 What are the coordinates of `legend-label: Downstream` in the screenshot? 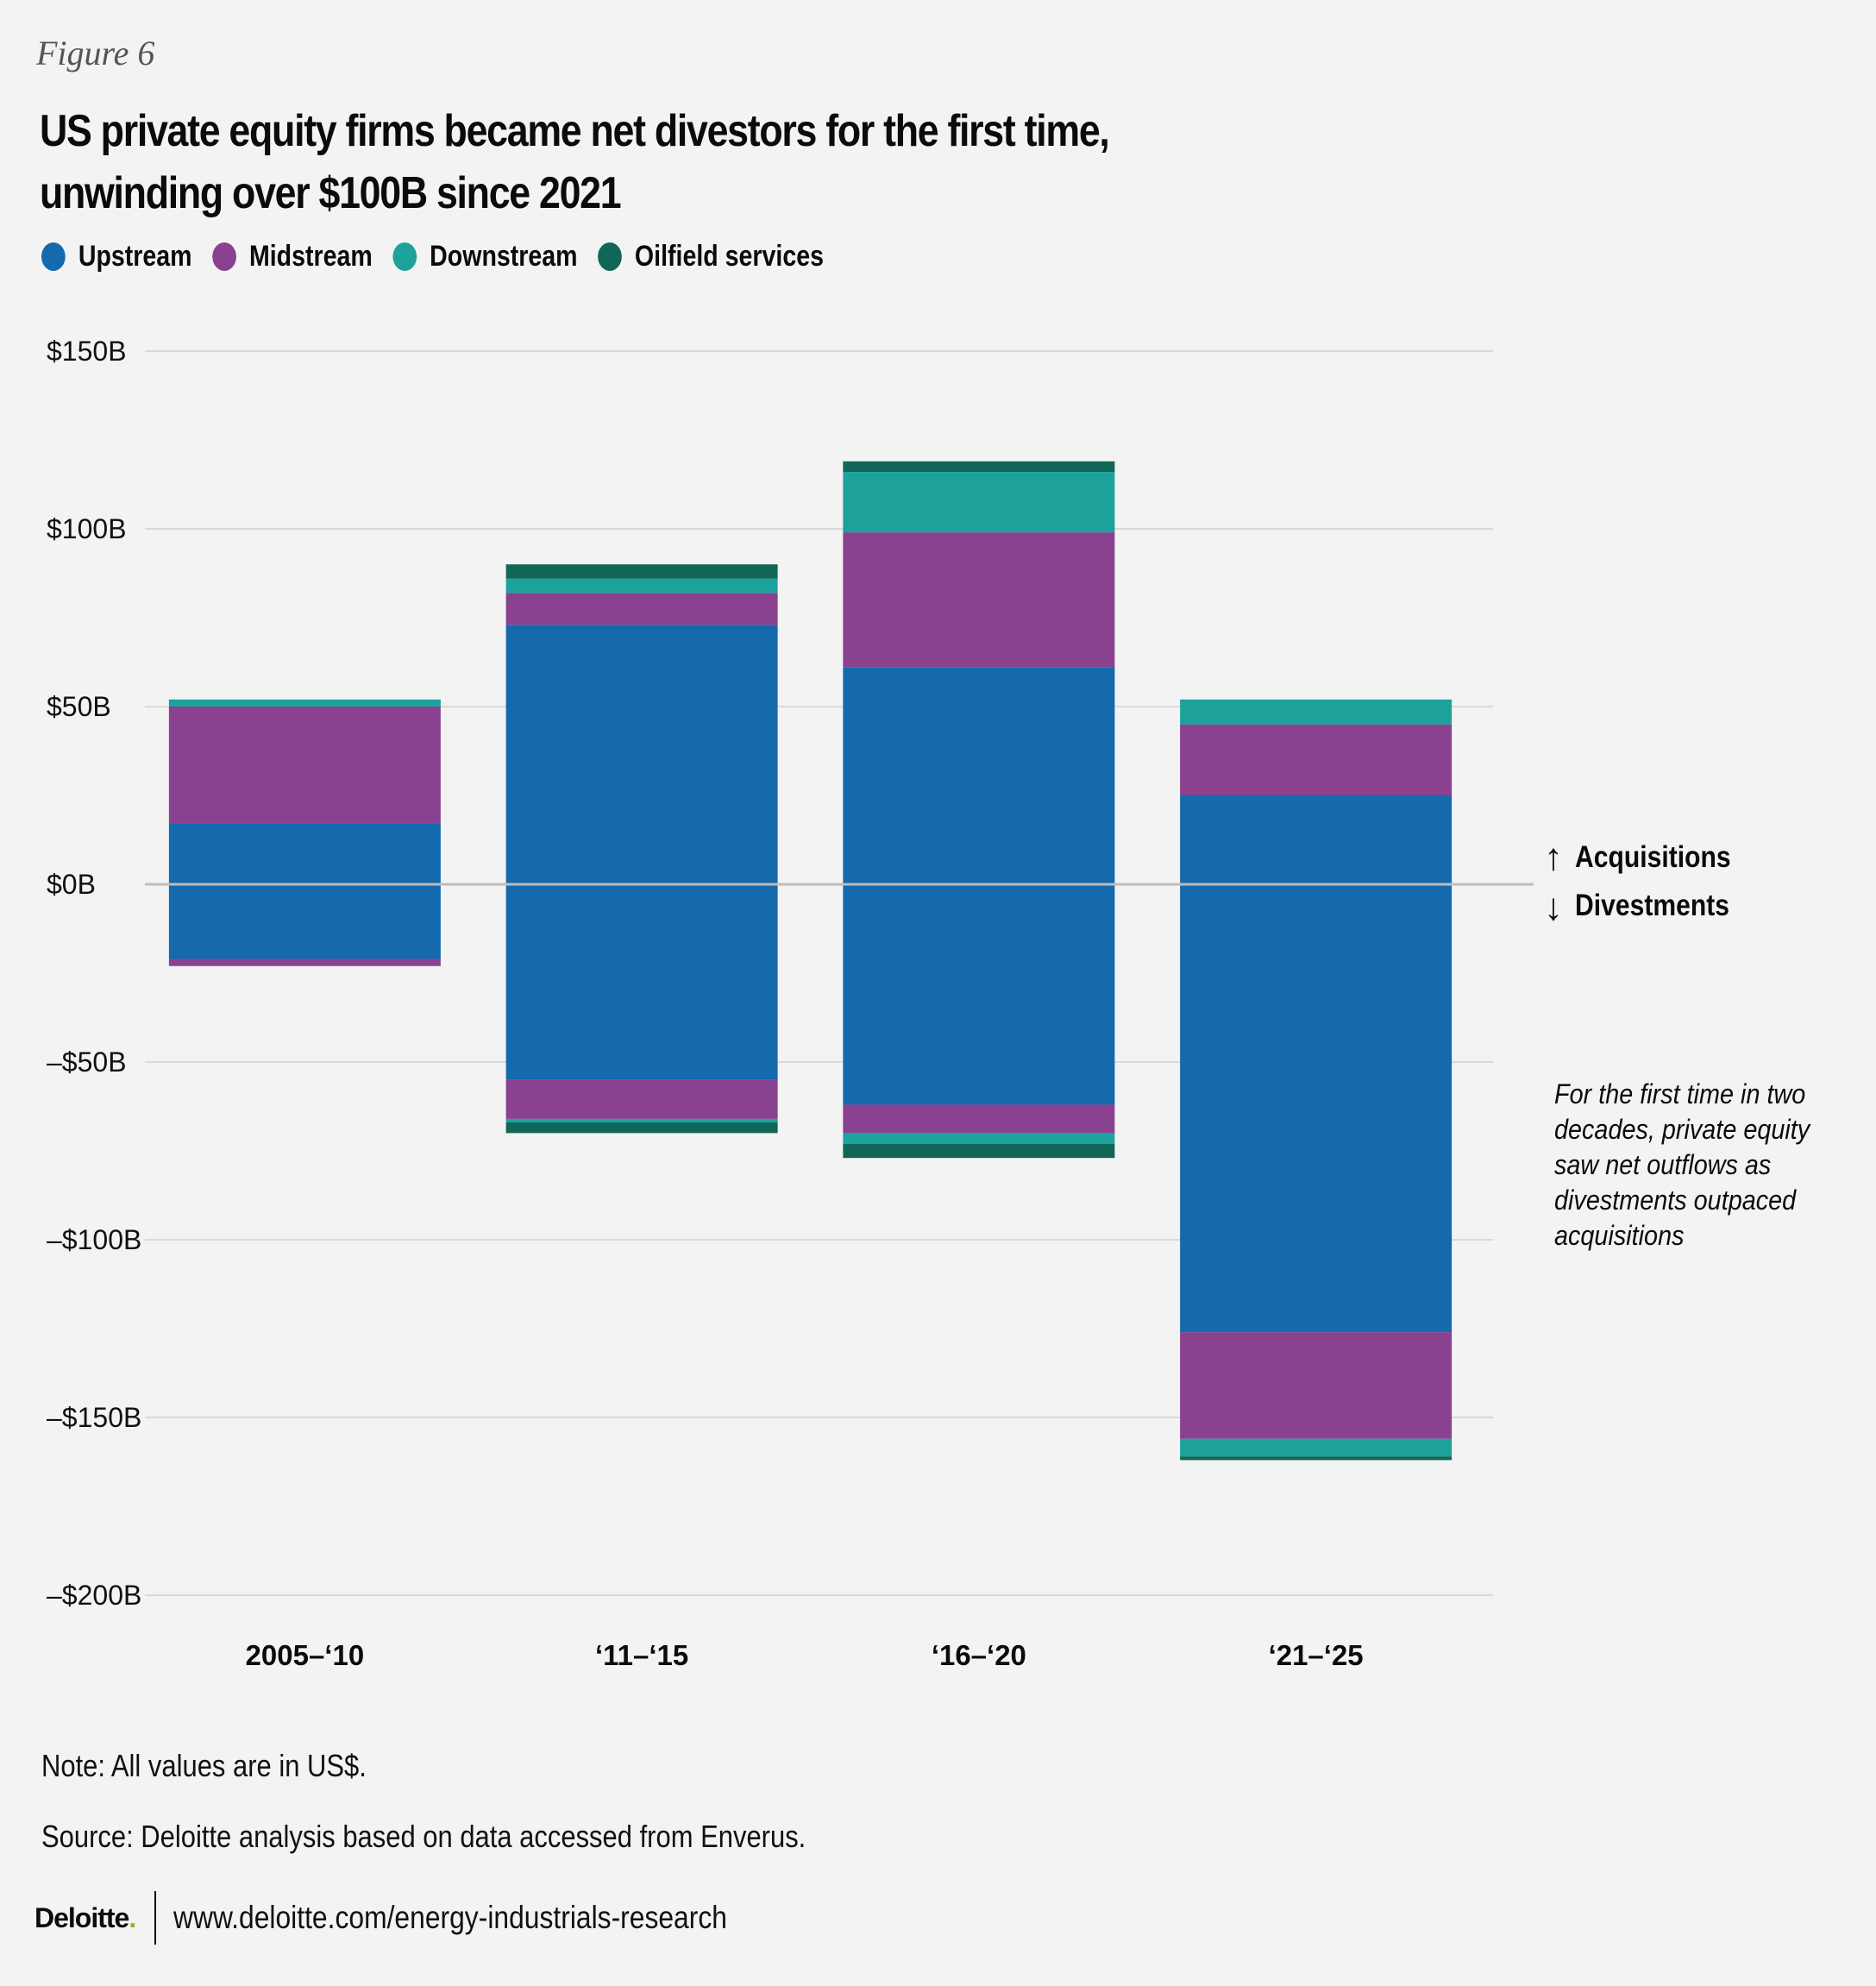 It's located at (504, 256).